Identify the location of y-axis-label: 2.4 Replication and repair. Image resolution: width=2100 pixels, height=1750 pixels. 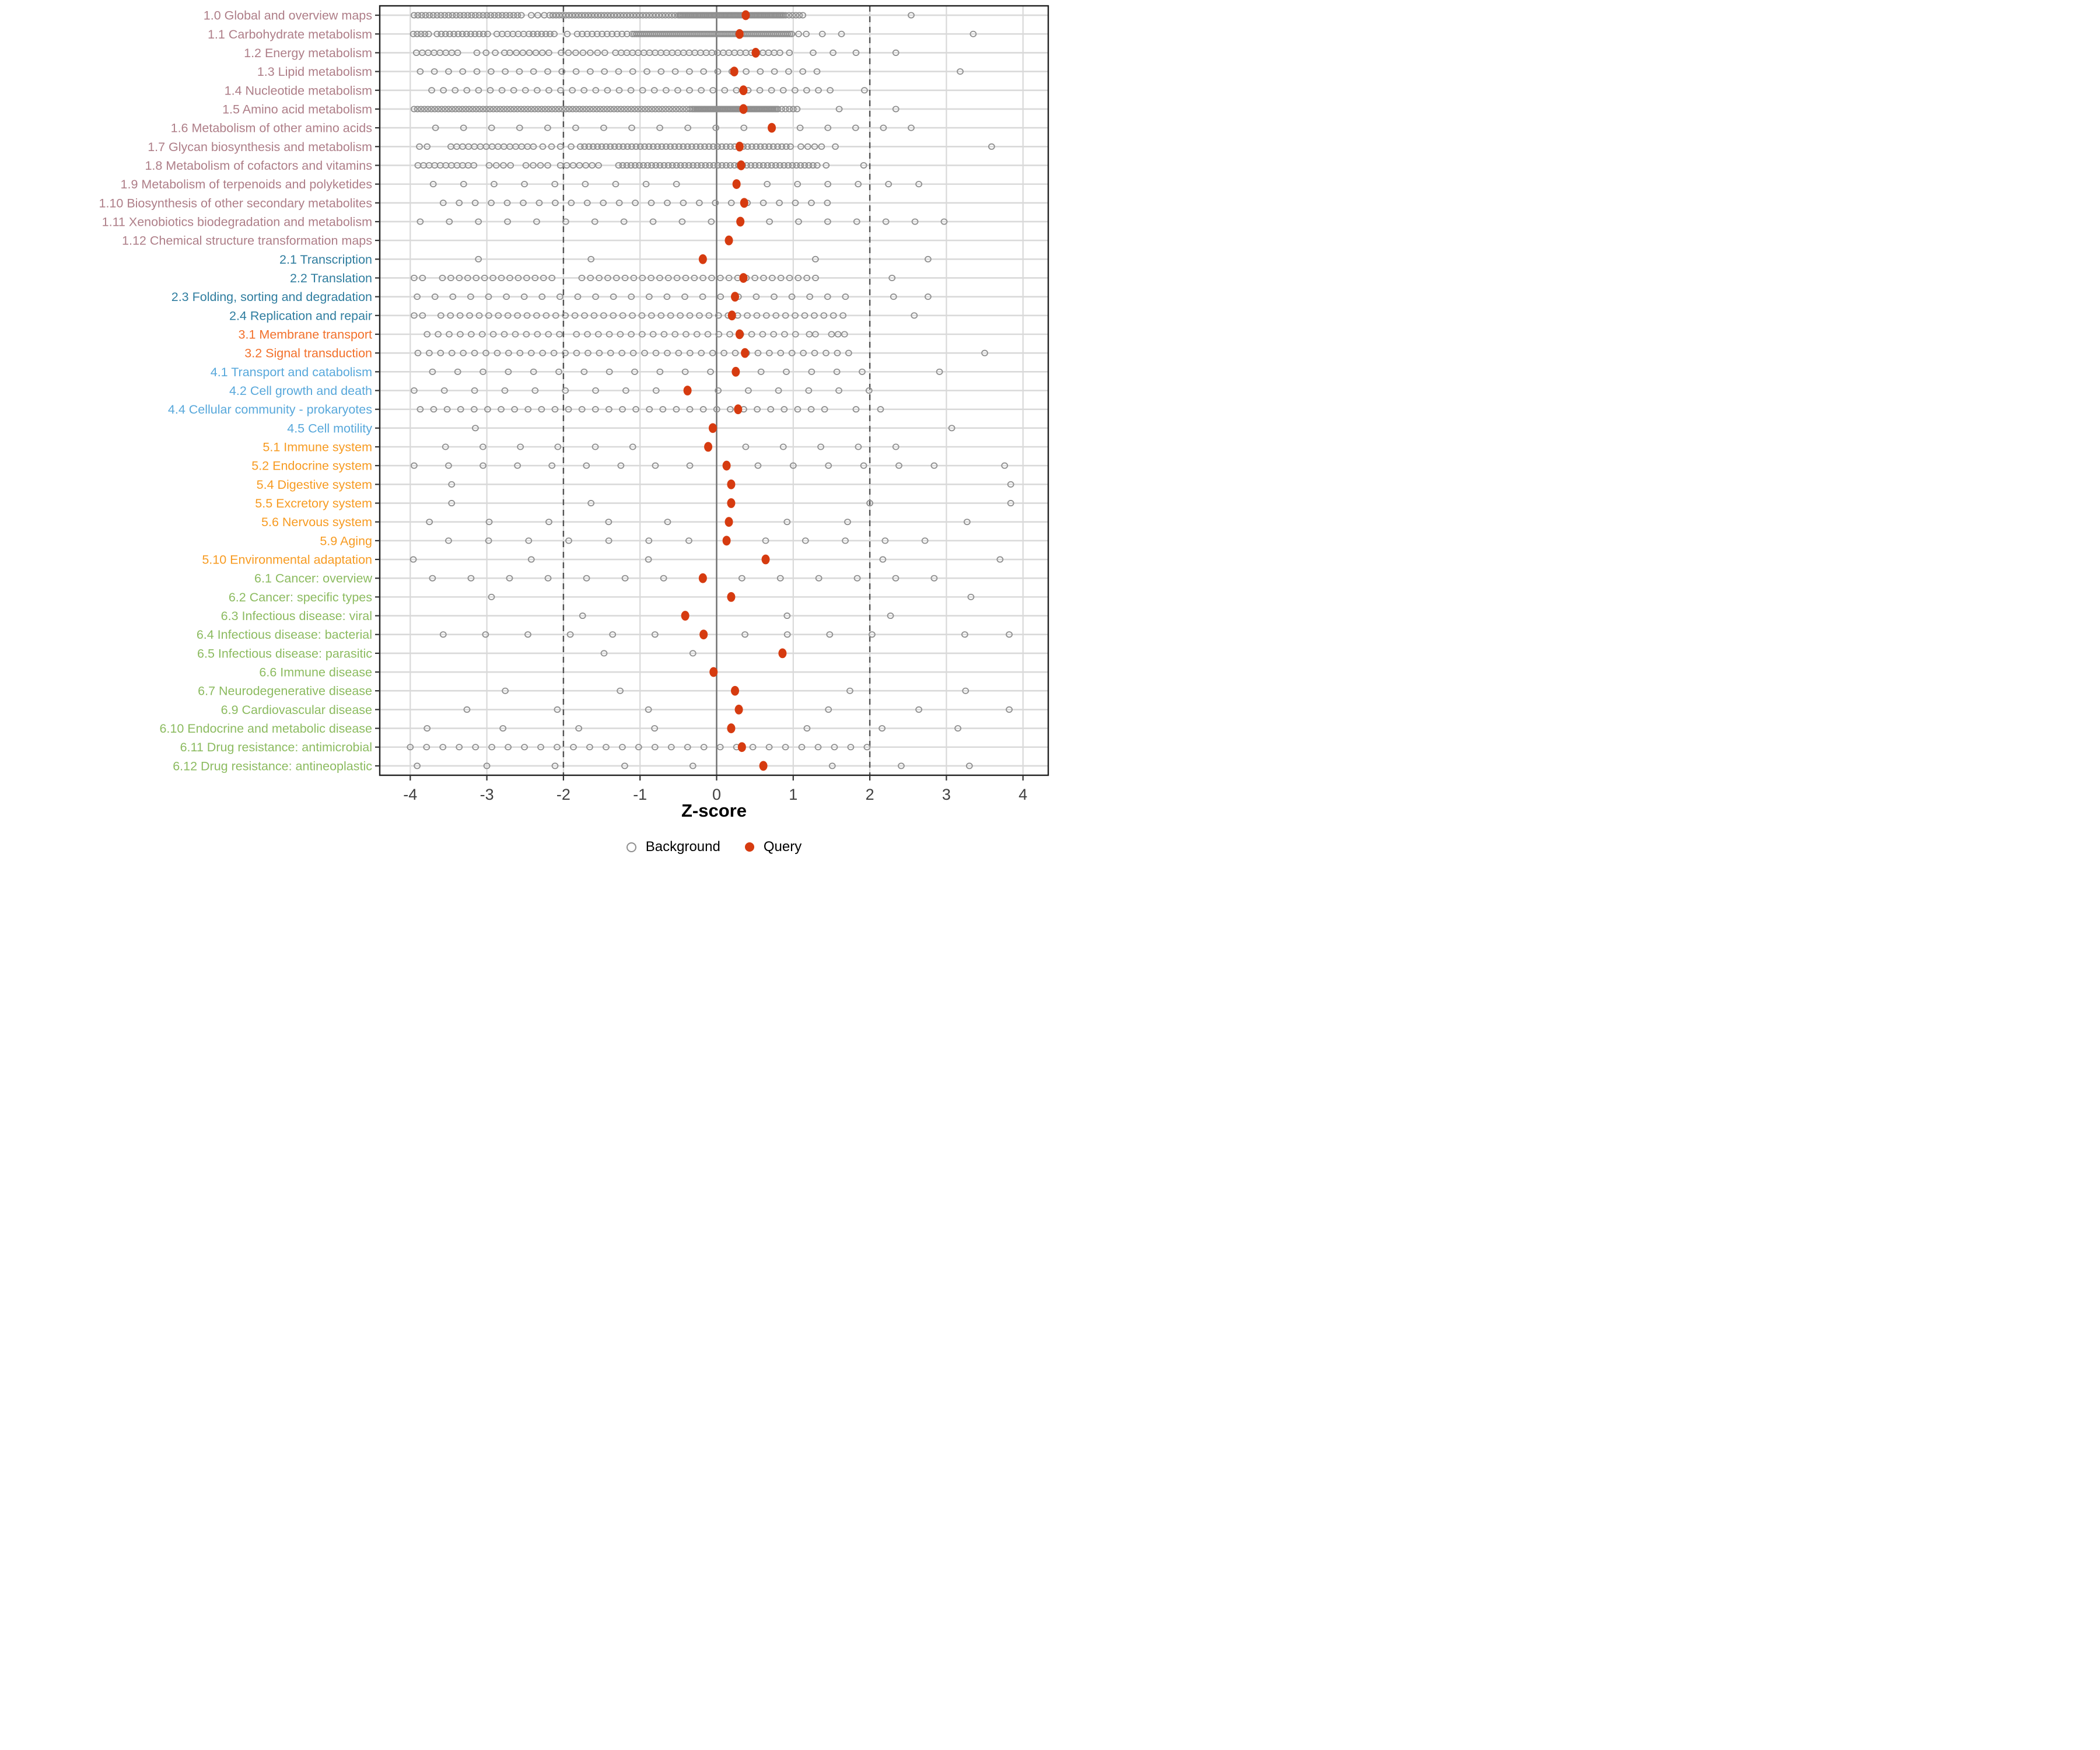
(300, 316).